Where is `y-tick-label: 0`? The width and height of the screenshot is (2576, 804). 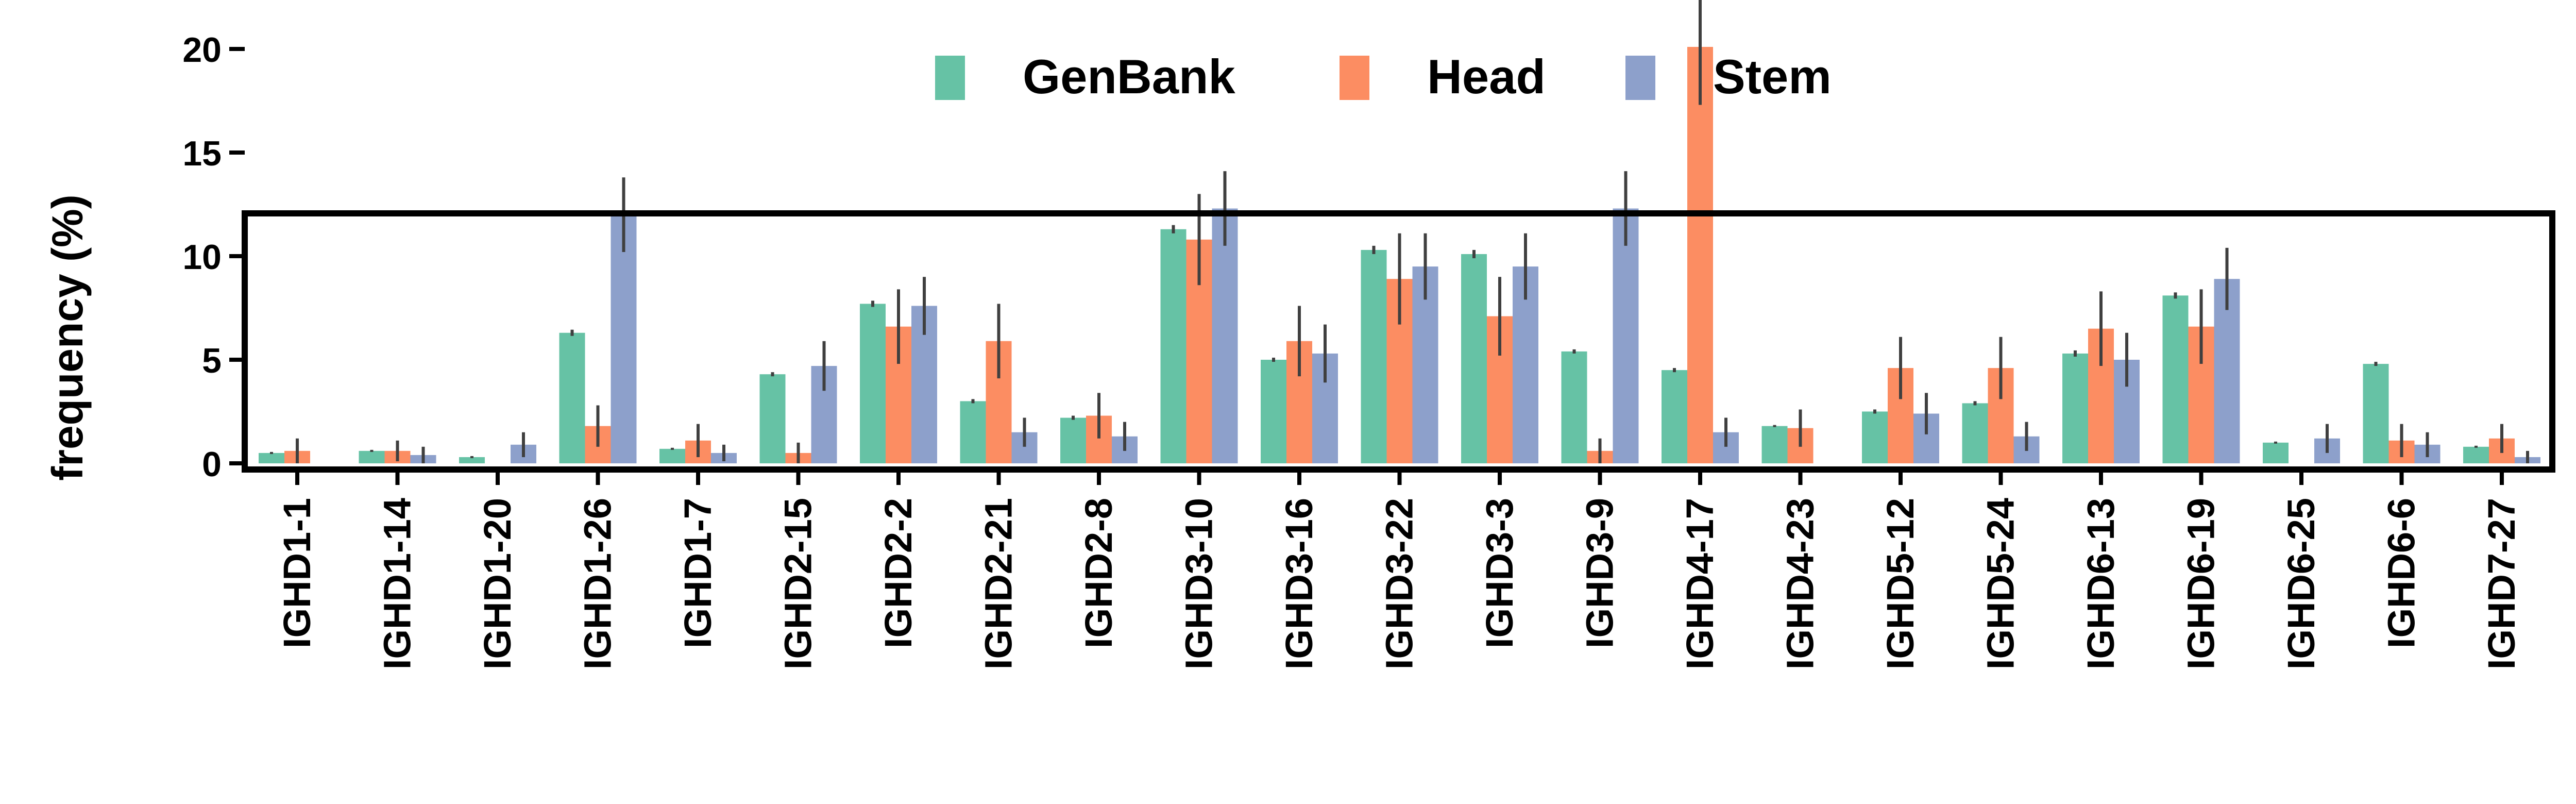
y-tick-label: 0 is located at coordinates (212, 464).